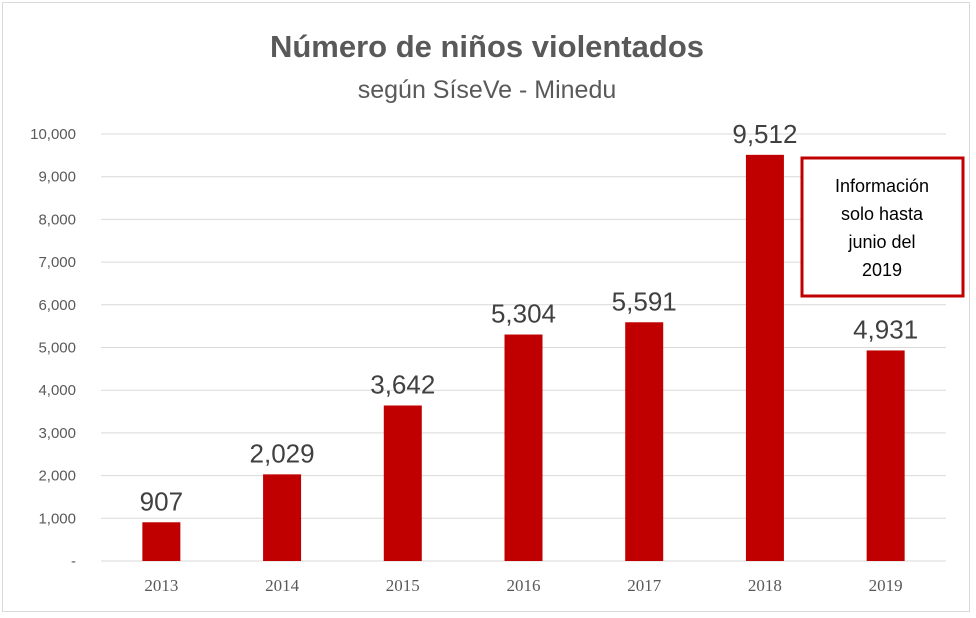  I want to click on y-tick-label: 4,000, so click(57, 390).